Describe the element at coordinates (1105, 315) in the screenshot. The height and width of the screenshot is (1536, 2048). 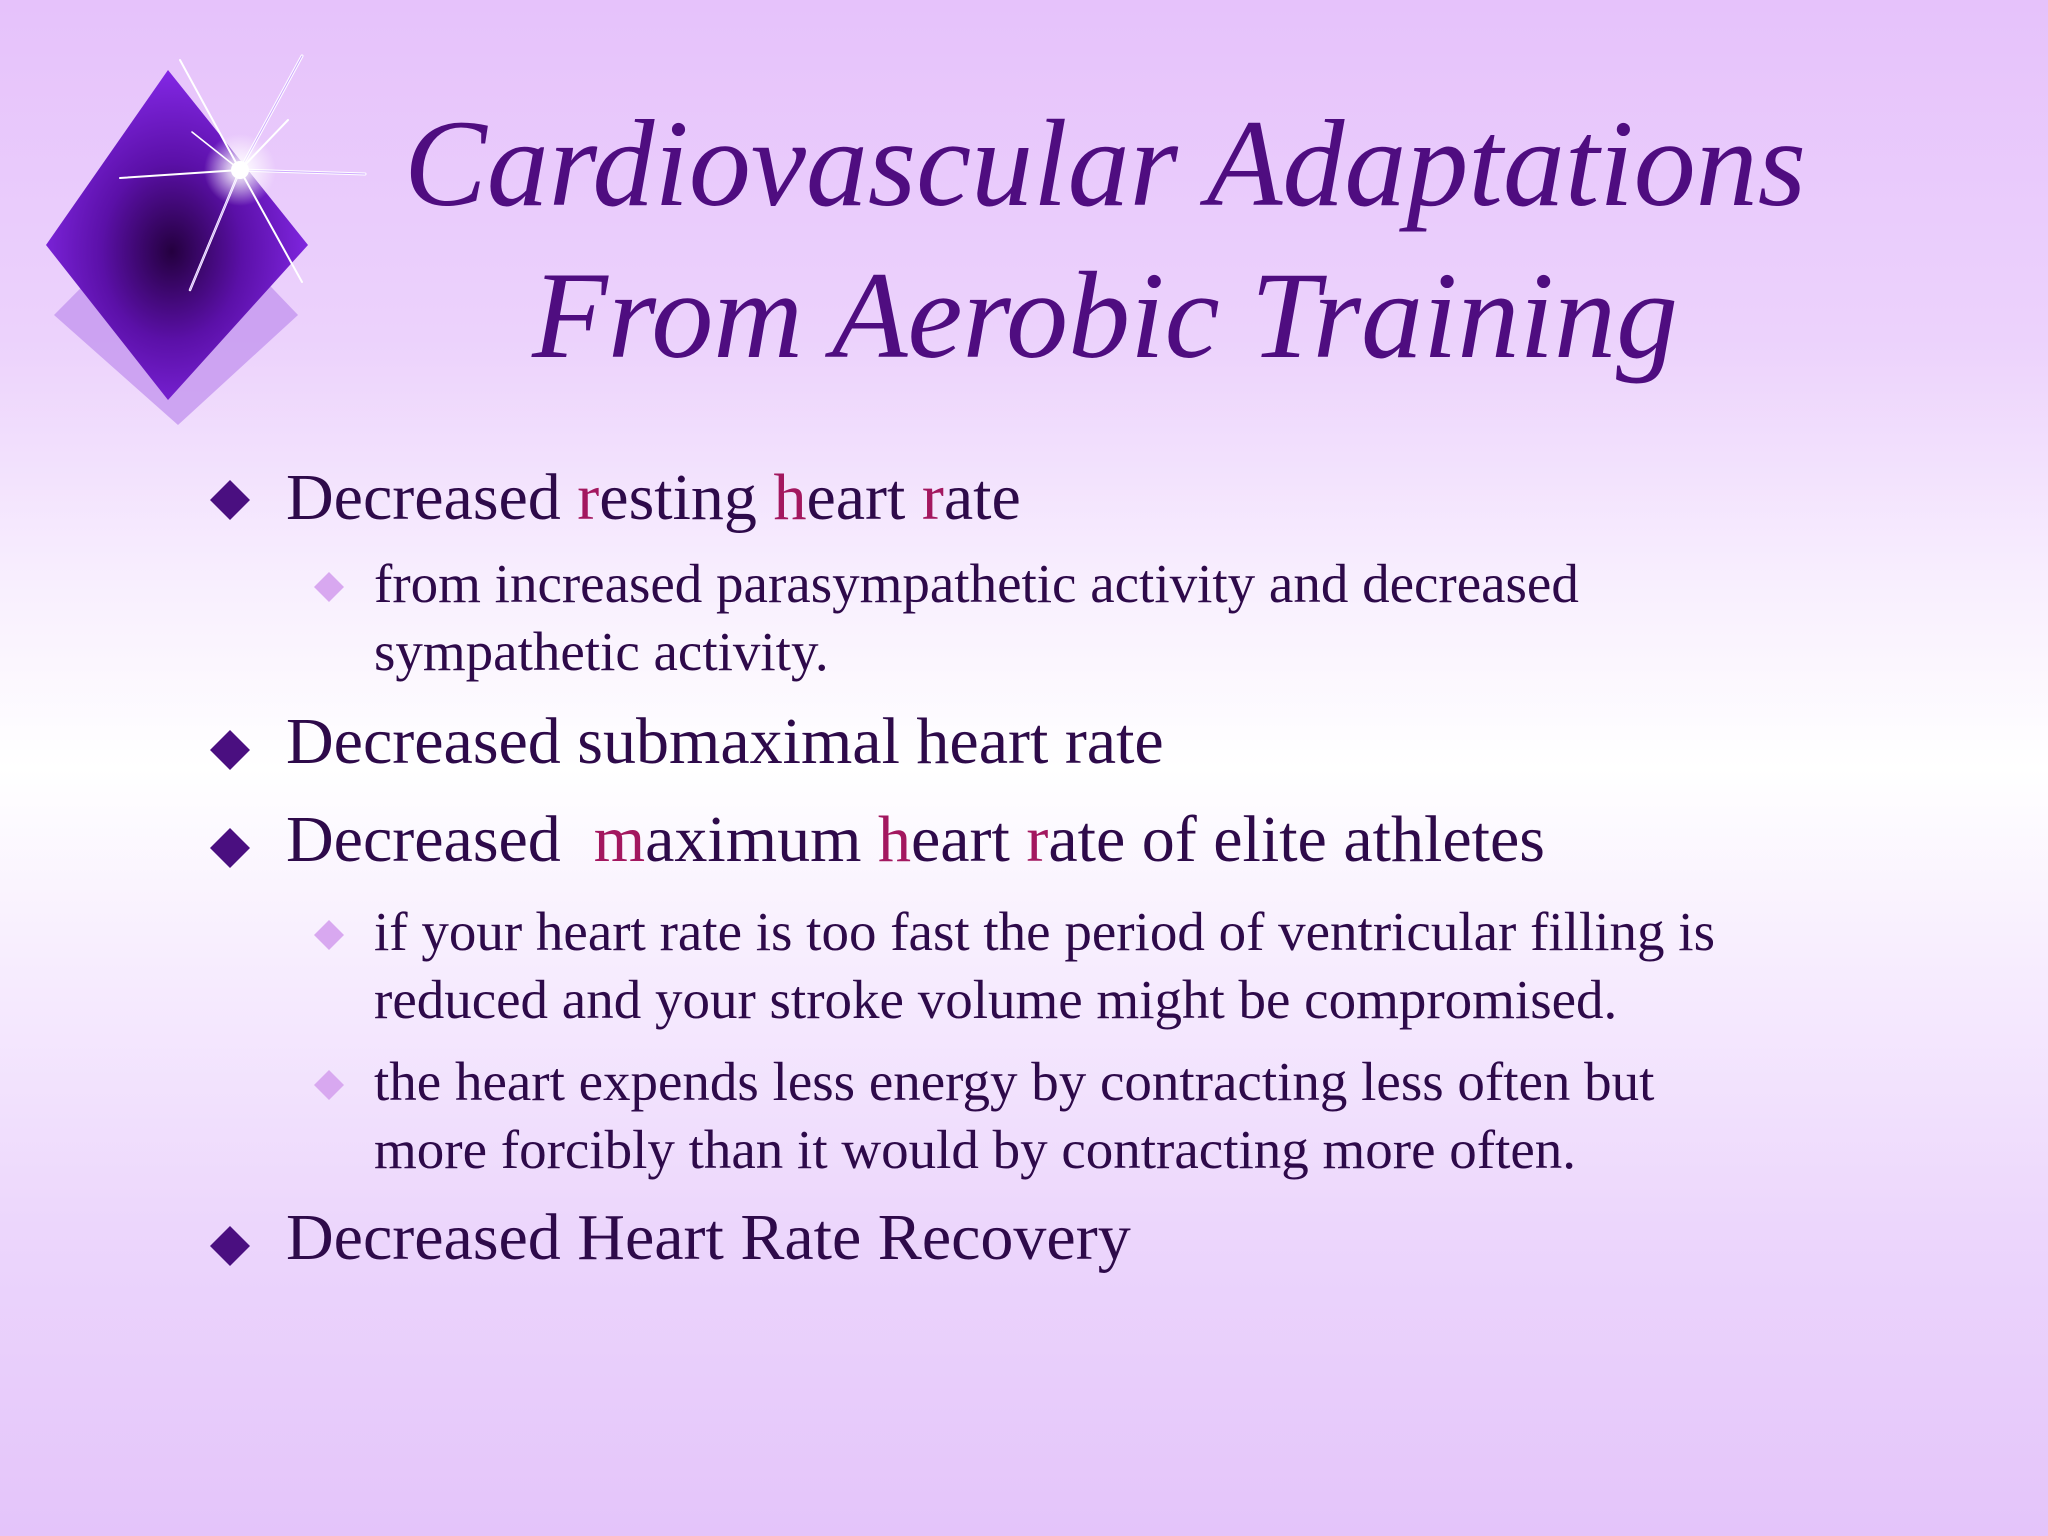
I see `title-line-2: From Aerobic Training` at that location.